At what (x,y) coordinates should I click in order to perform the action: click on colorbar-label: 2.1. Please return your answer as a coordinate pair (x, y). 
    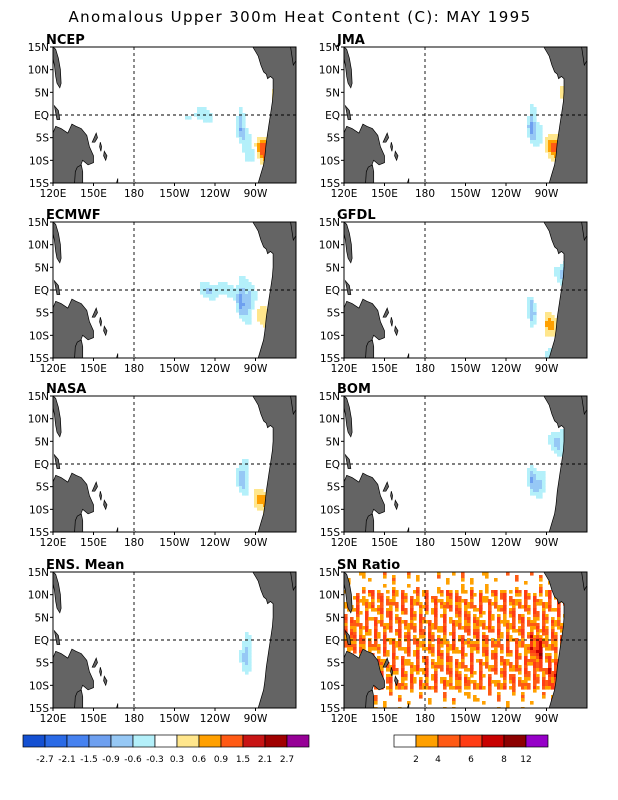
    Looking at the image, I should click on (265, 760).